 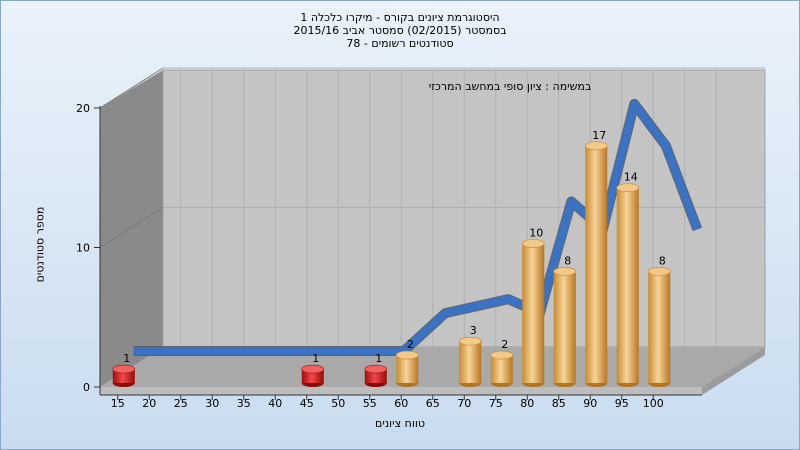 I want to click on y-tick-label: 0, so click(x=86, y=387).